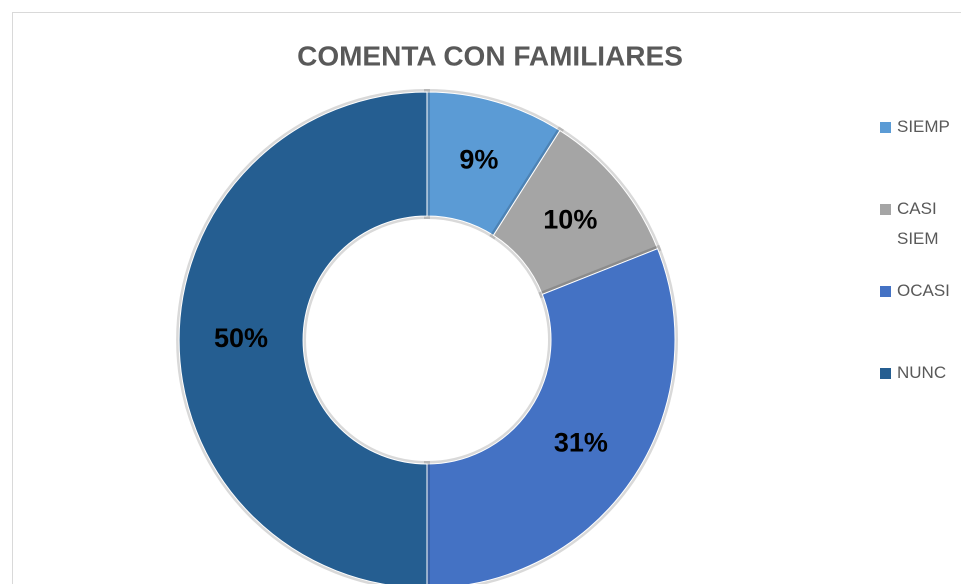 The height and width of the screenshot is (584, 961). I want to click on data-label: 31%, so click(581, 443).